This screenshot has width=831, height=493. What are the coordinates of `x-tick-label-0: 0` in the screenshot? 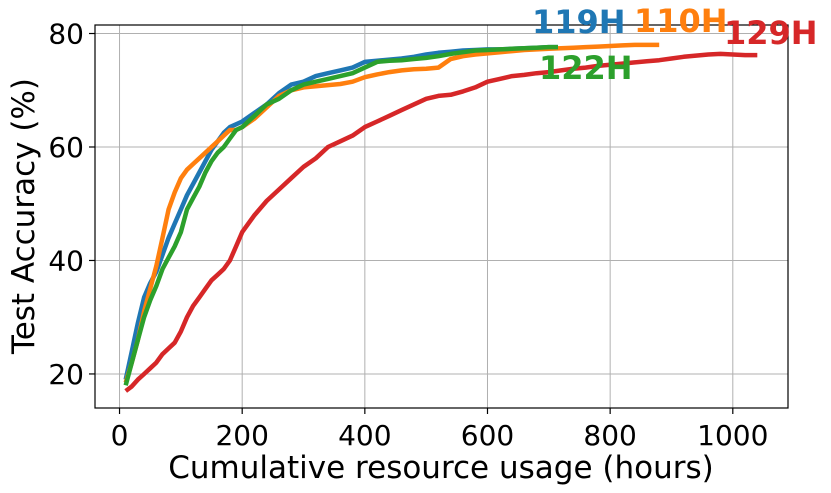 It's located at (120, 435).